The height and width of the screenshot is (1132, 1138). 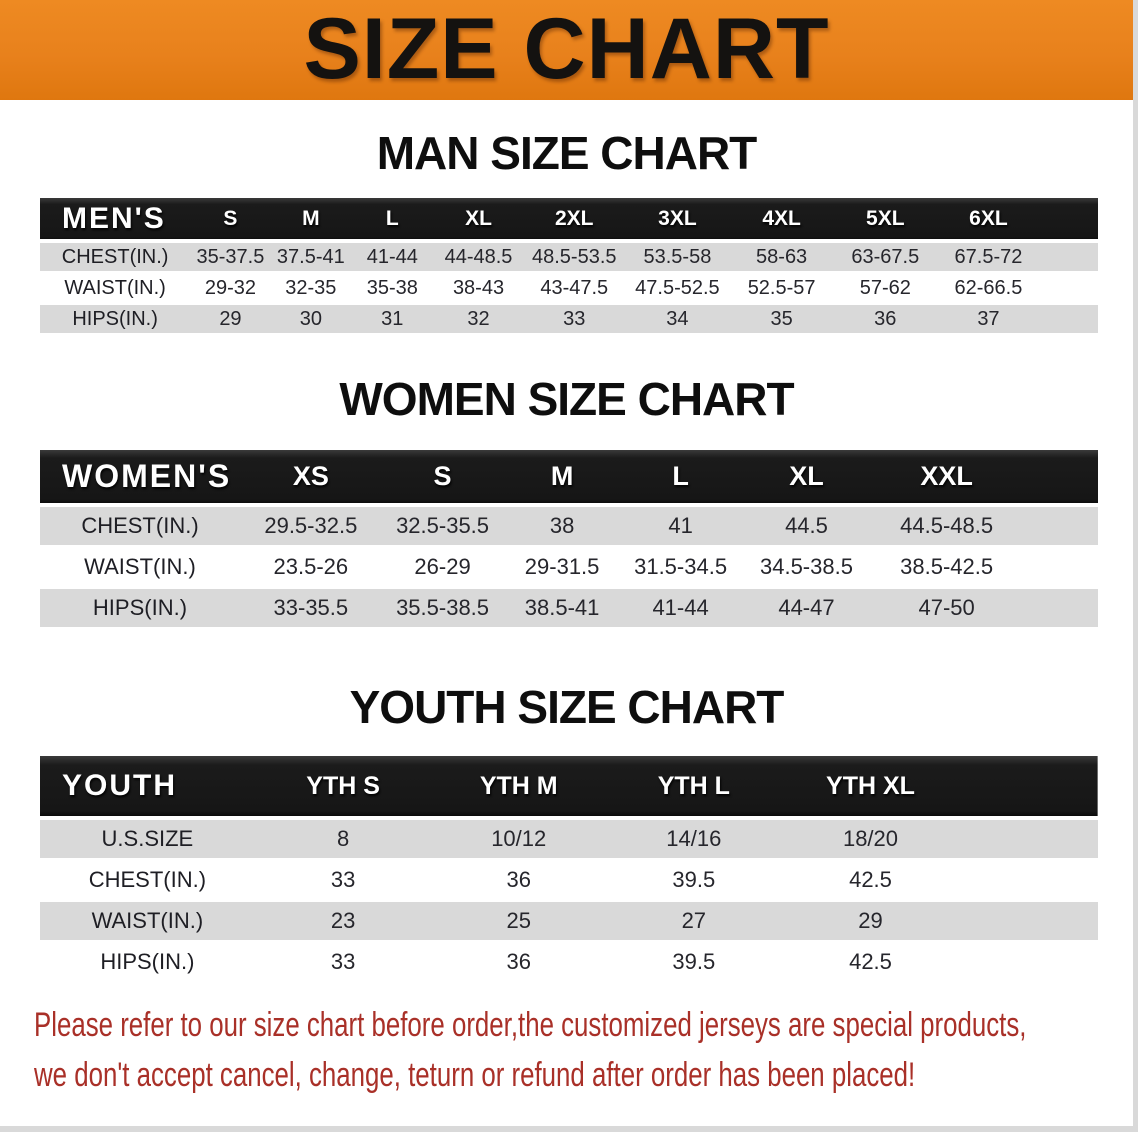 I want to click on value-cell: 26-29, so click(x=442, y=568).